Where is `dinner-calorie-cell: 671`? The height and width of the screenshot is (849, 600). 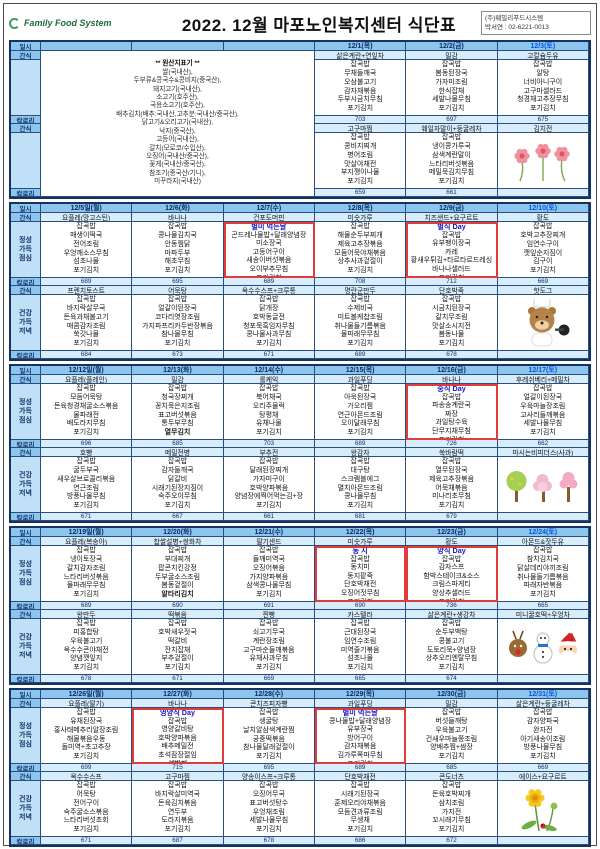
dinner-calorie-cell: 671 is located at coordinates (269, 355).